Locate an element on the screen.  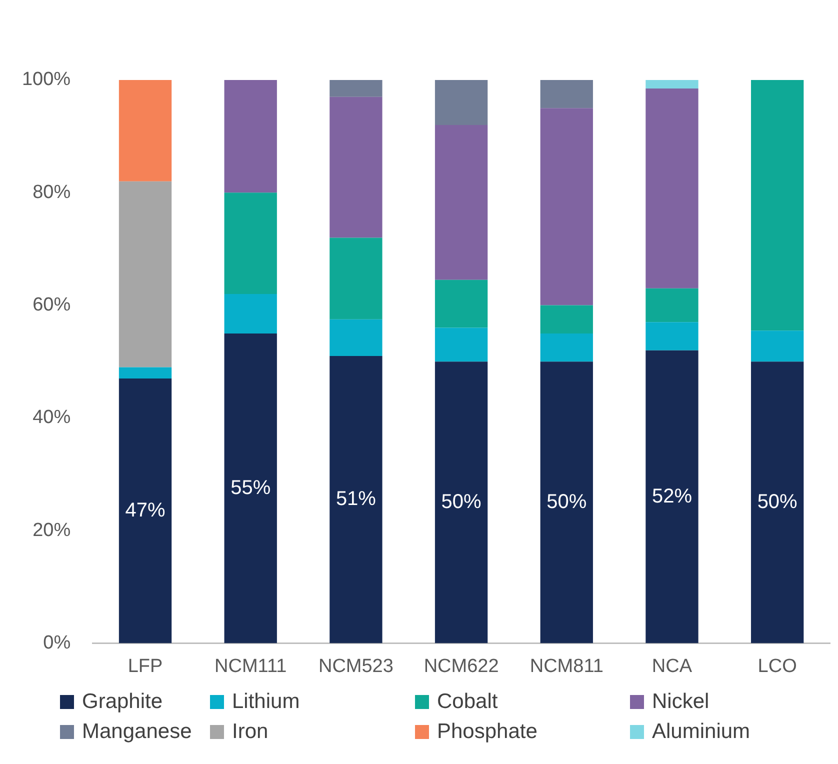
x-tick-label: LFP is located at coordinates (145, 666).